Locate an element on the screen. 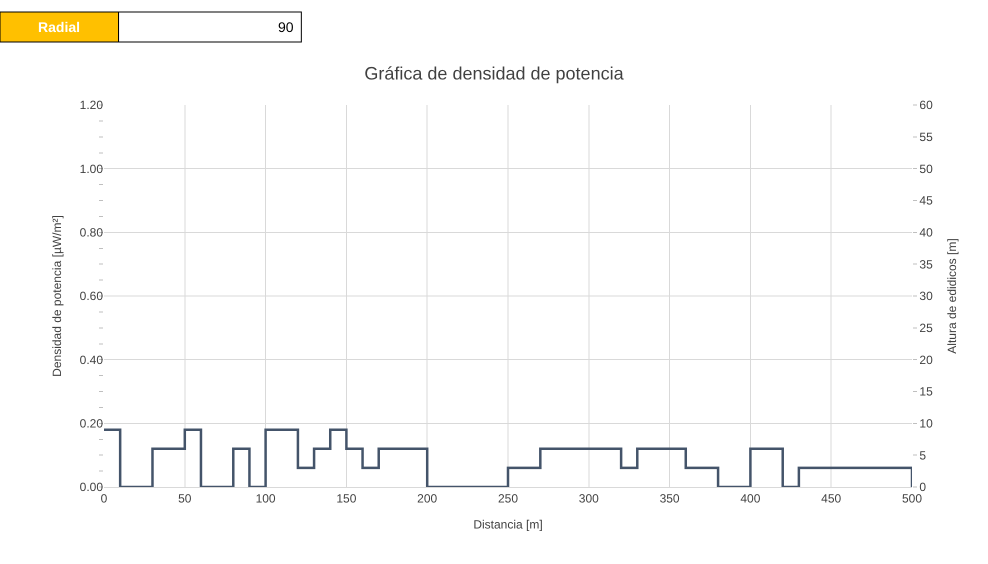 Image resolution: width=988 pixels, height=564 pixels. y-tick-label: 1.00 is located at coordinates (92, 169).